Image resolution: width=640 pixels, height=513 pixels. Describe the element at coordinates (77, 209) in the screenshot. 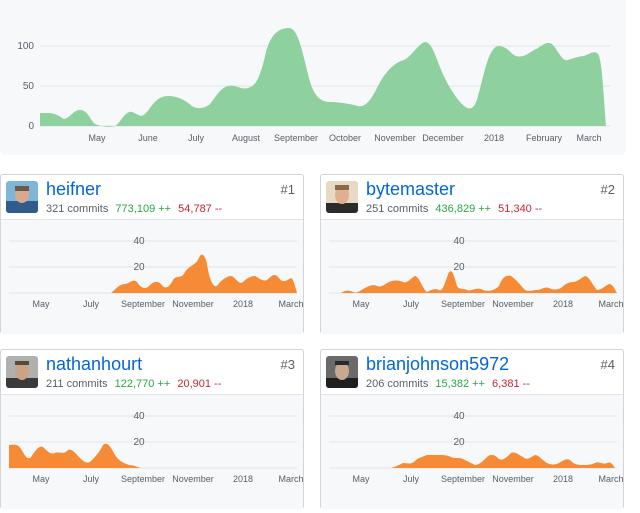

I see `commits-link: 321 commits` at that location.